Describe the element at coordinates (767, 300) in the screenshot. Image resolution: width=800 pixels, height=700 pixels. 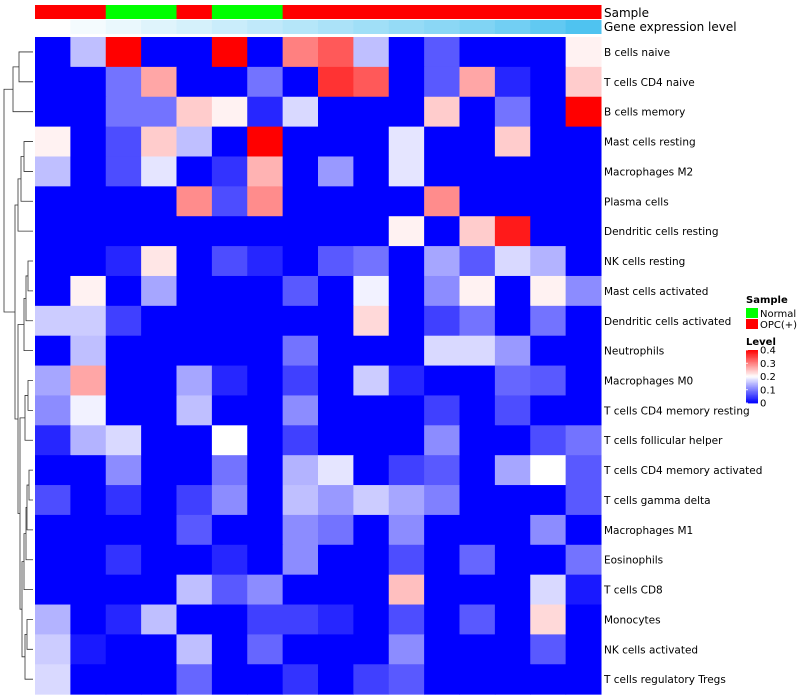
I see `sample-legend-title: Sample` at that location.